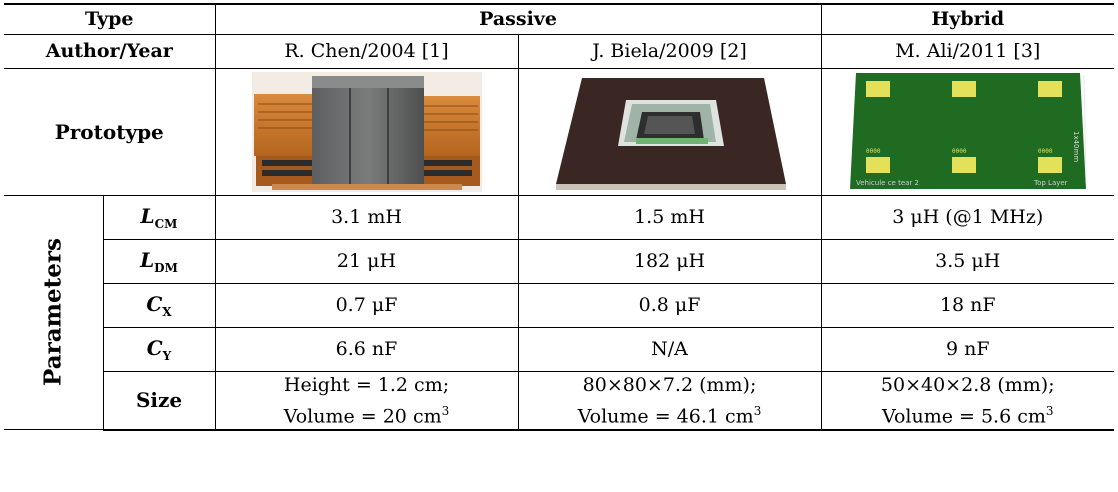 The height and width of the screenshot is (492, 1118). I want to click on hybrid-header: Hybrid, so click(967, 19).